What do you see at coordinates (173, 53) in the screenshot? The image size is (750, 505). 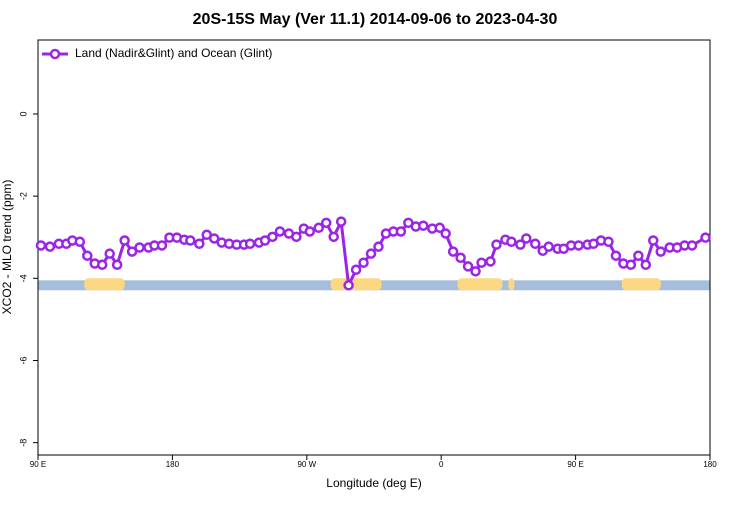 I see `legend-label: Land (Nadir&Glint) and Ocean (Glint)` at bounding box center [173, 53].